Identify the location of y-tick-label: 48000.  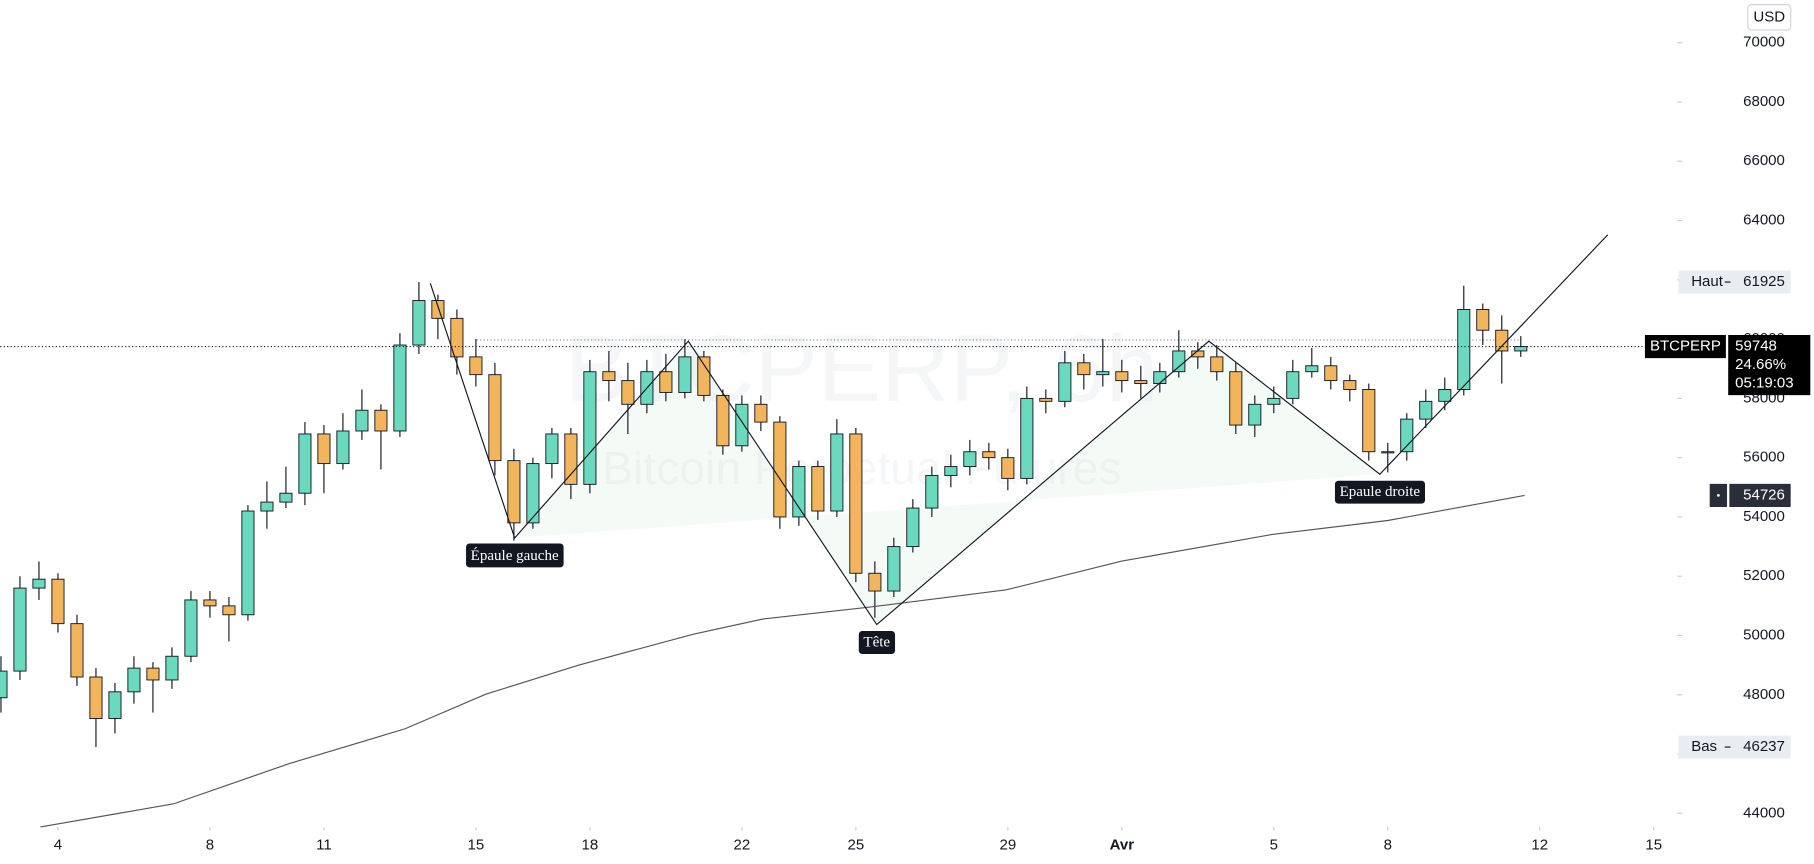
(1764, 694).